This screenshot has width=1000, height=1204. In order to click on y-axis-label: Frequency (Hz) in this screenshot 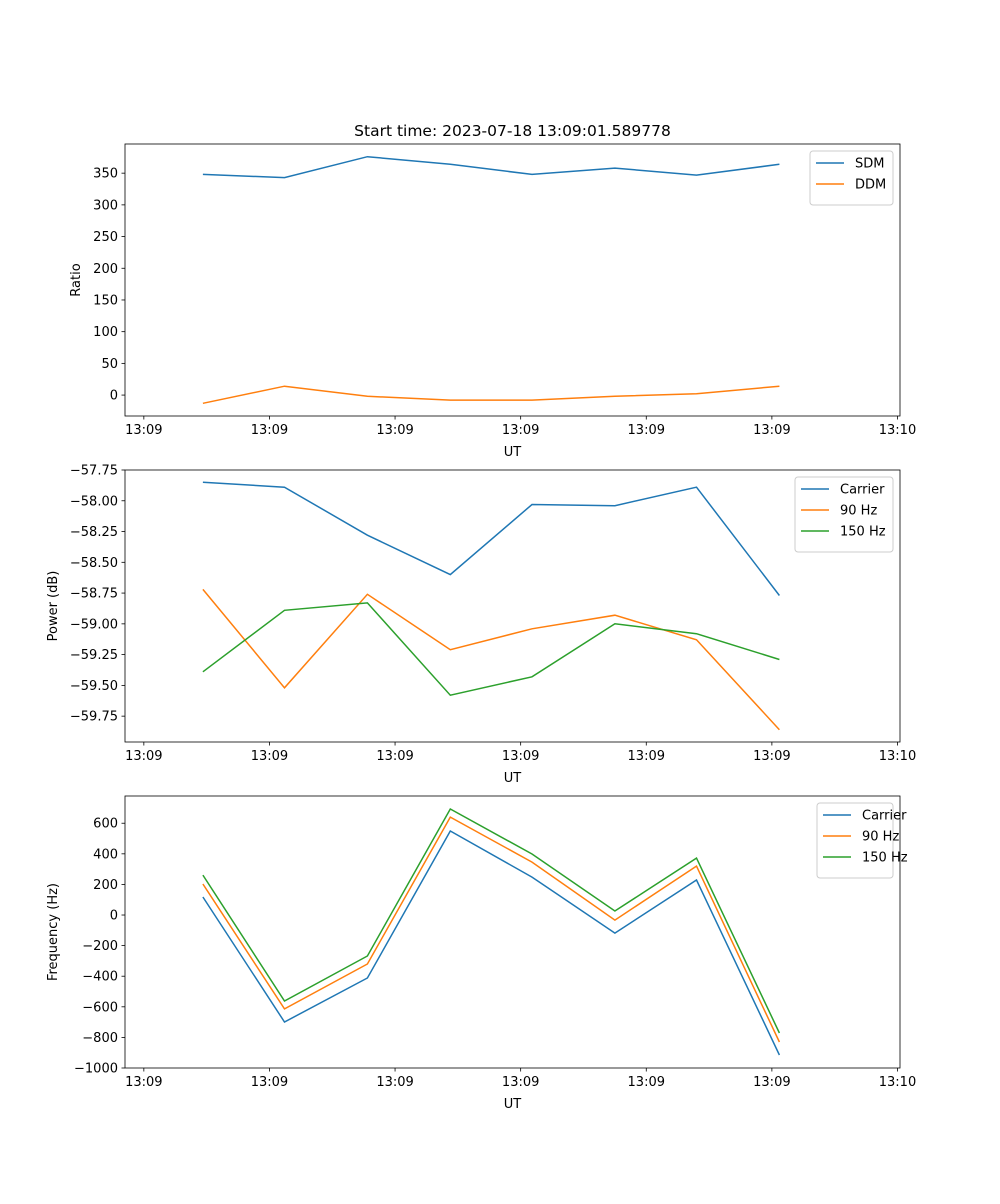, I will do `click(53, 932)`.